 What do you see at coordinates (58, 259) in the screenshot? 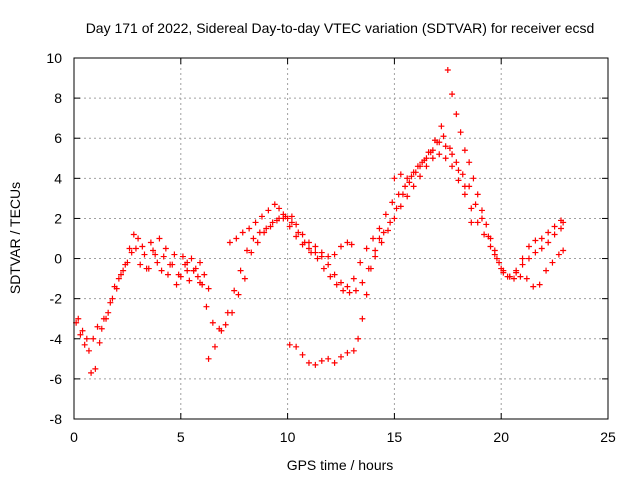
I see `y-tick-label: 0` at bounding box center [58, 259].